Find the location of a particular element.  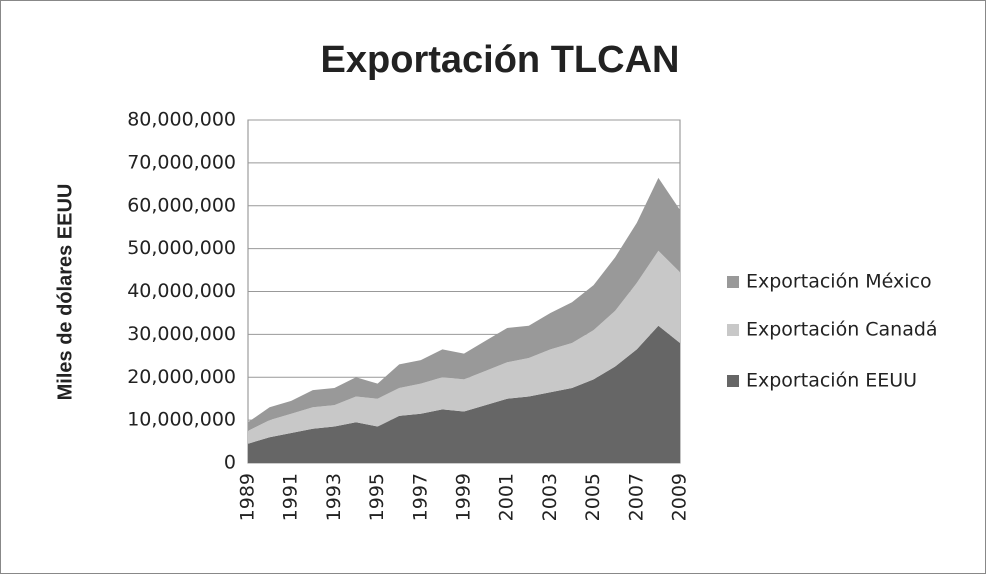

x-tick-label: 2009 is located at coordinates (680, 497).